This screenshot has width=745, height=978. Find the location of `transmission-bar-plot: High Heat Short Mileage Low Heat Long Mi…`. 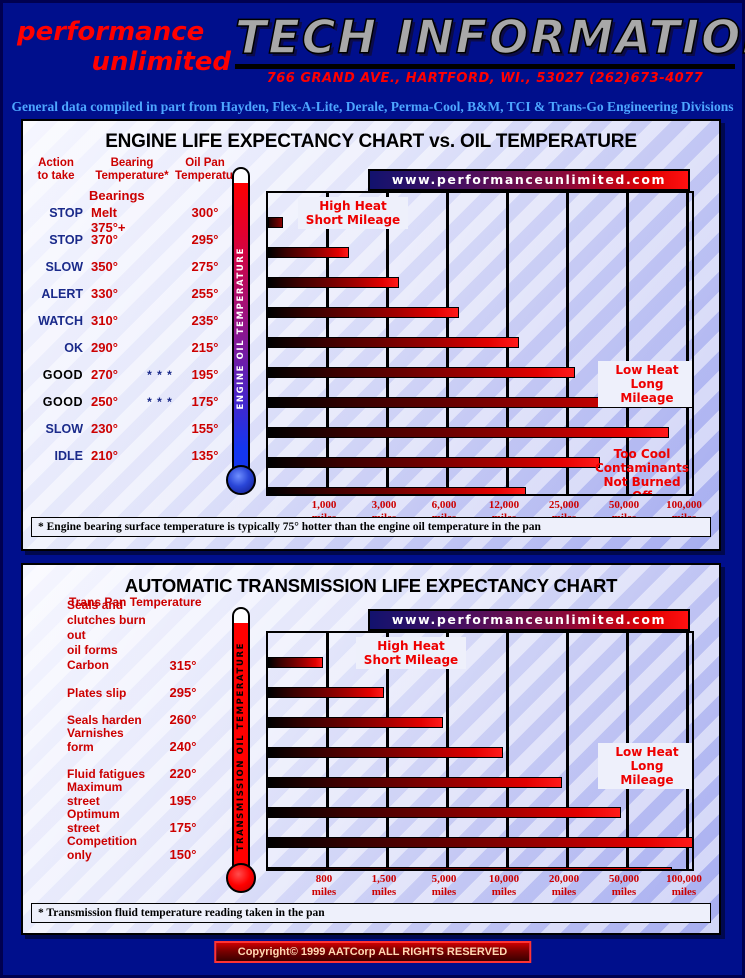

transmission-bar-plot: High Heat Short Mileage Low Heat Long Mi… is located at coordinates (480, 751).